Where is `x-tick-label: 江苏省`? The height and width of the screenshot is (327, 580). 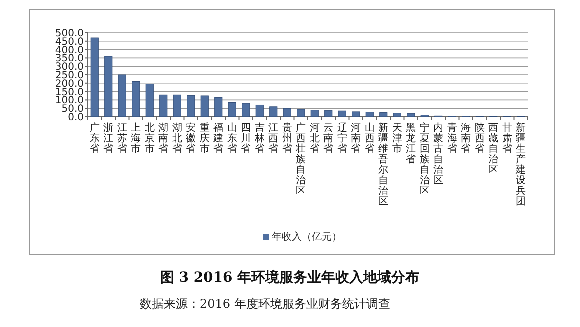
x-tick-label: 江苏省 is located at coordinates (122, 138).